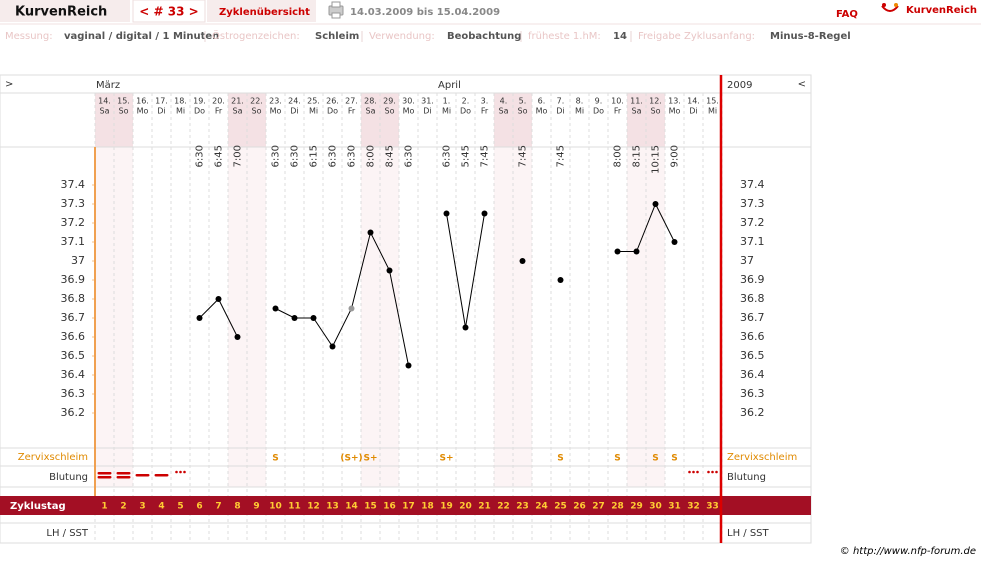  What do you see at coordinates (466, 156) in the screenshot?
I see `time-label: 5:45` at bounding box center [466, 156].